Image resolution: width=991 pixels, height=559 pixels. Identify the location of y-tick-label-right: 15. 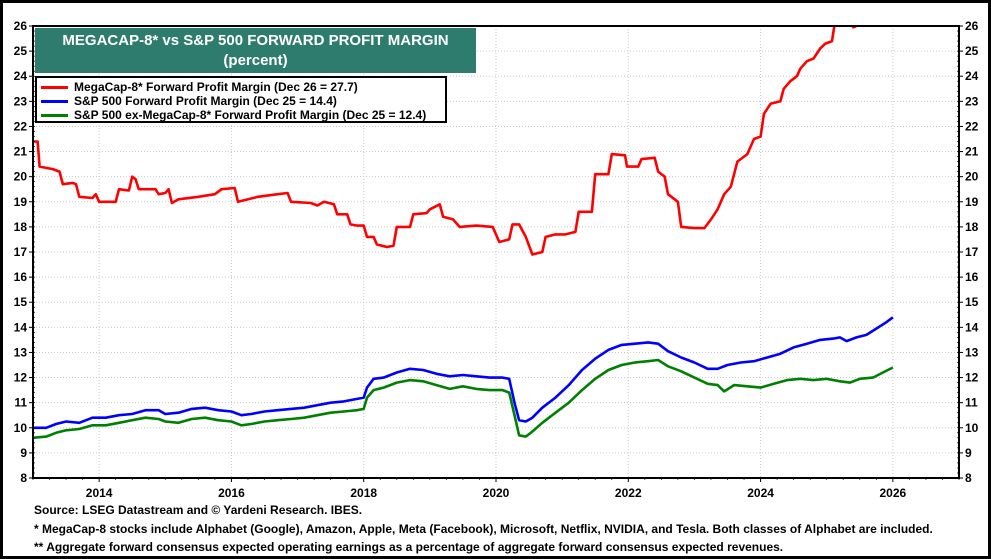
(972, 302).